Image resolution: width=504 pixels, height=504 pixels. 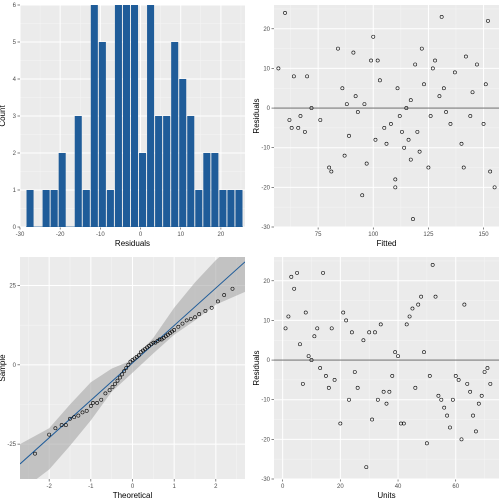 What do you see at coordinates (256, 367) in the screenshot?
I see `y-axis-title: Residuals` at bounding box center [256, 367].